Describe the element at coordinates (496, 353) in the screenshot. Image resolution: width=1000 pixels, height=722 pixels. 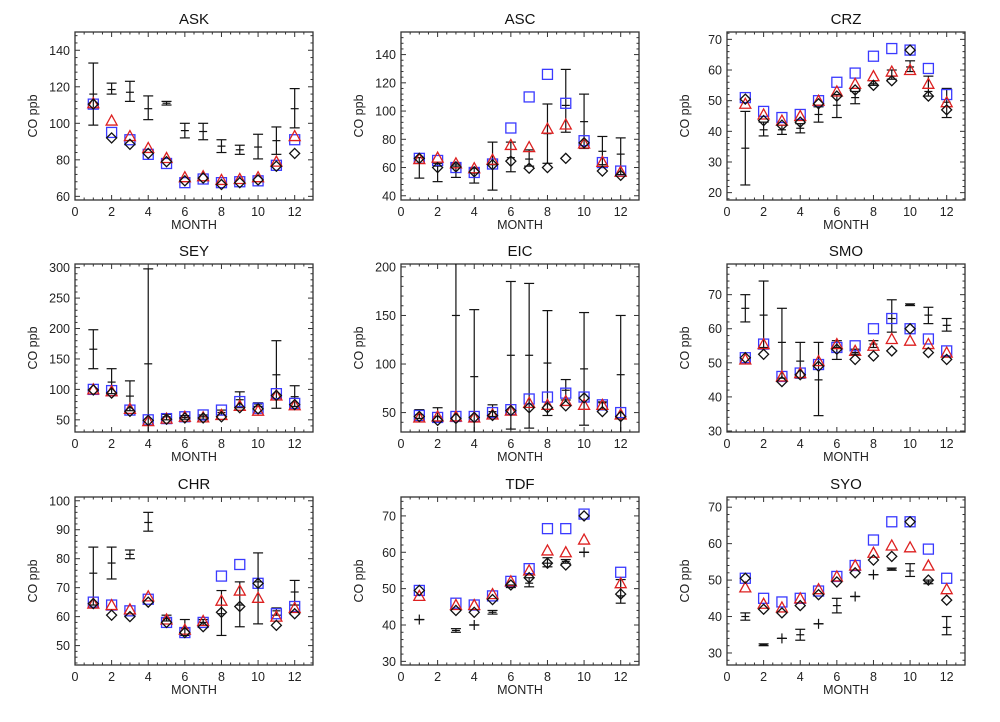
I see `panel-eic: EIC 0 2 4 6 8 10 12 50 100 150 200 MONTH CO ppb` at that location.